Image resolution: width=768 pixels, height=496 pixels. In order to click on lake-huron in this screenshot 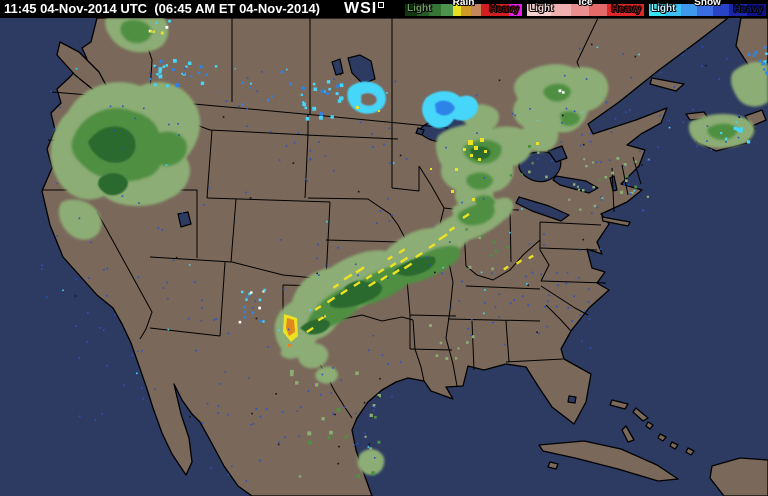, I will do `click(540, 167)`.